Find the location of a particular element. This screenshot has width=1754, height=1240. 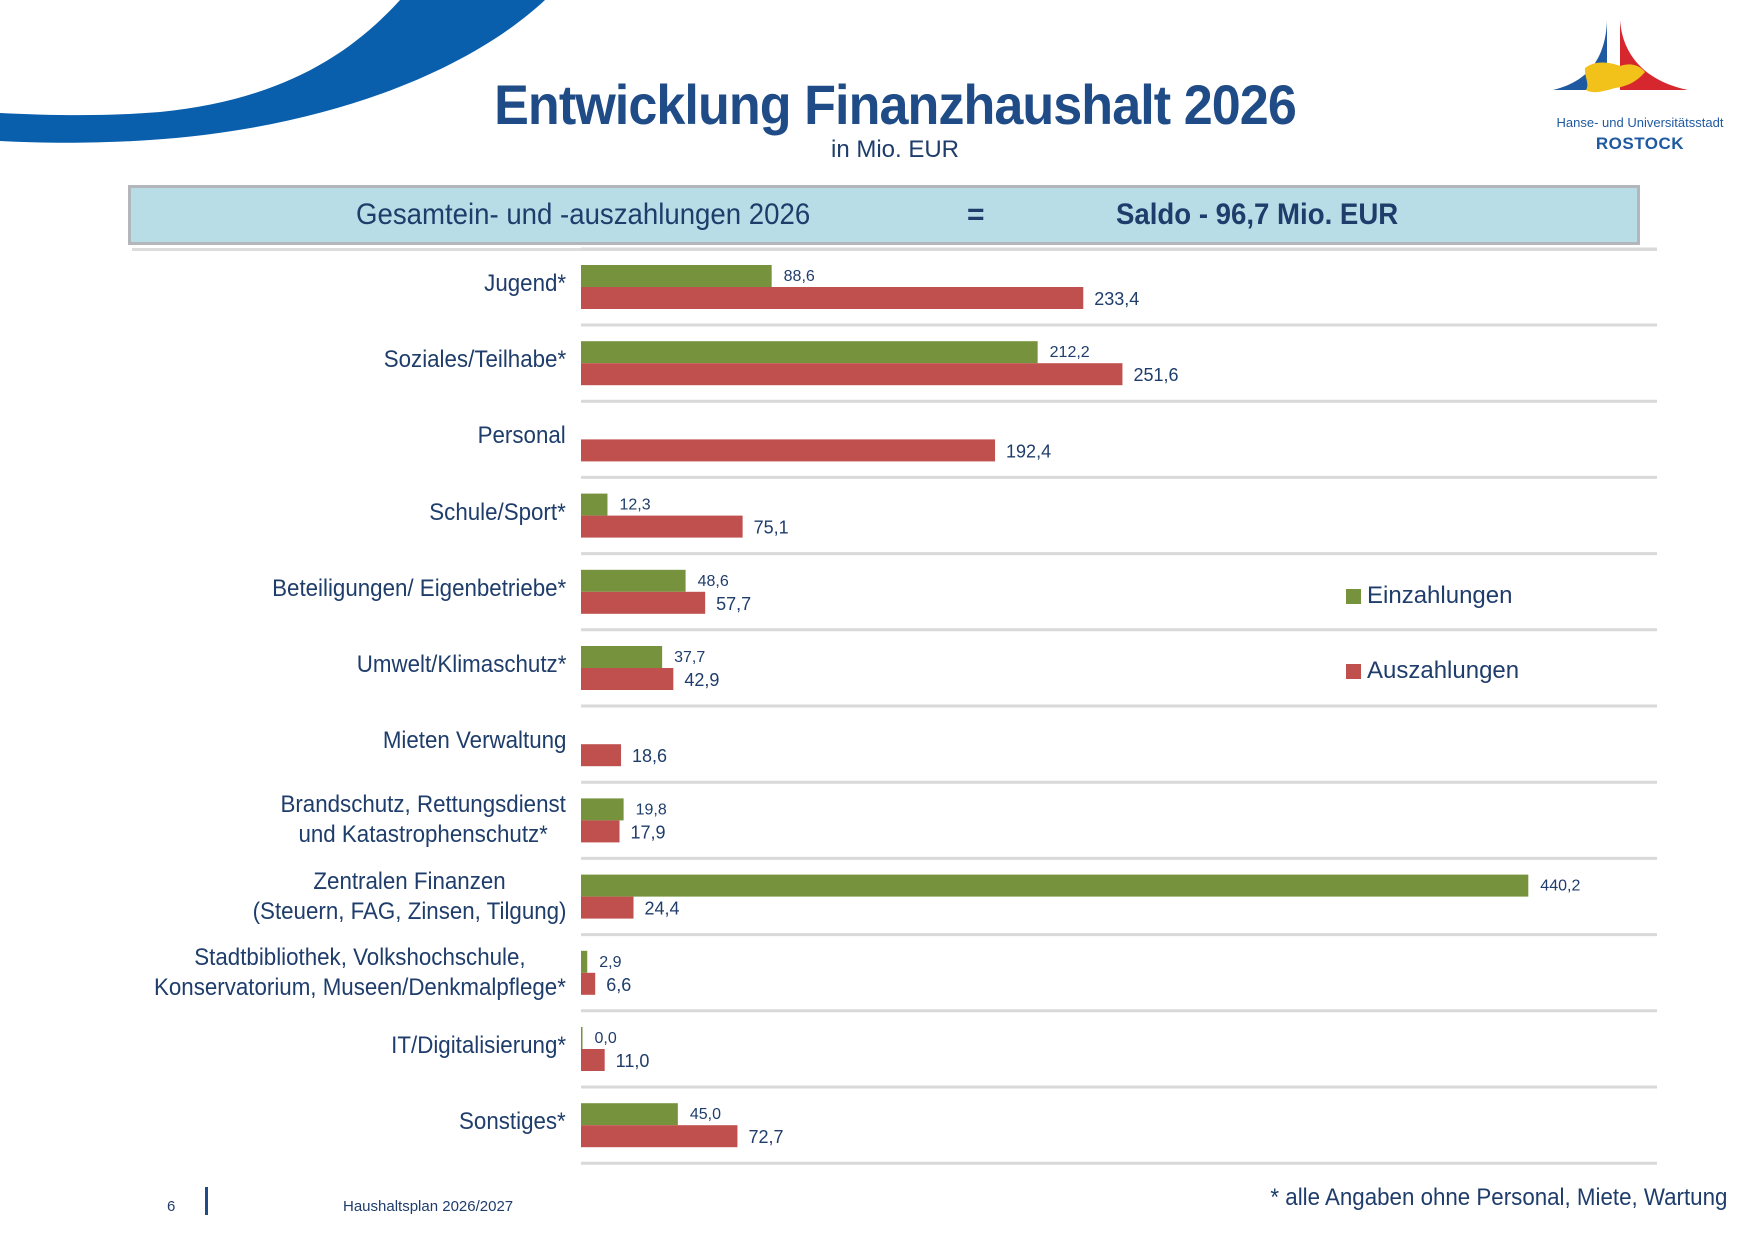

legend-item-auszahlungen: Auszahlungen is located at coordinates (1432, 671).